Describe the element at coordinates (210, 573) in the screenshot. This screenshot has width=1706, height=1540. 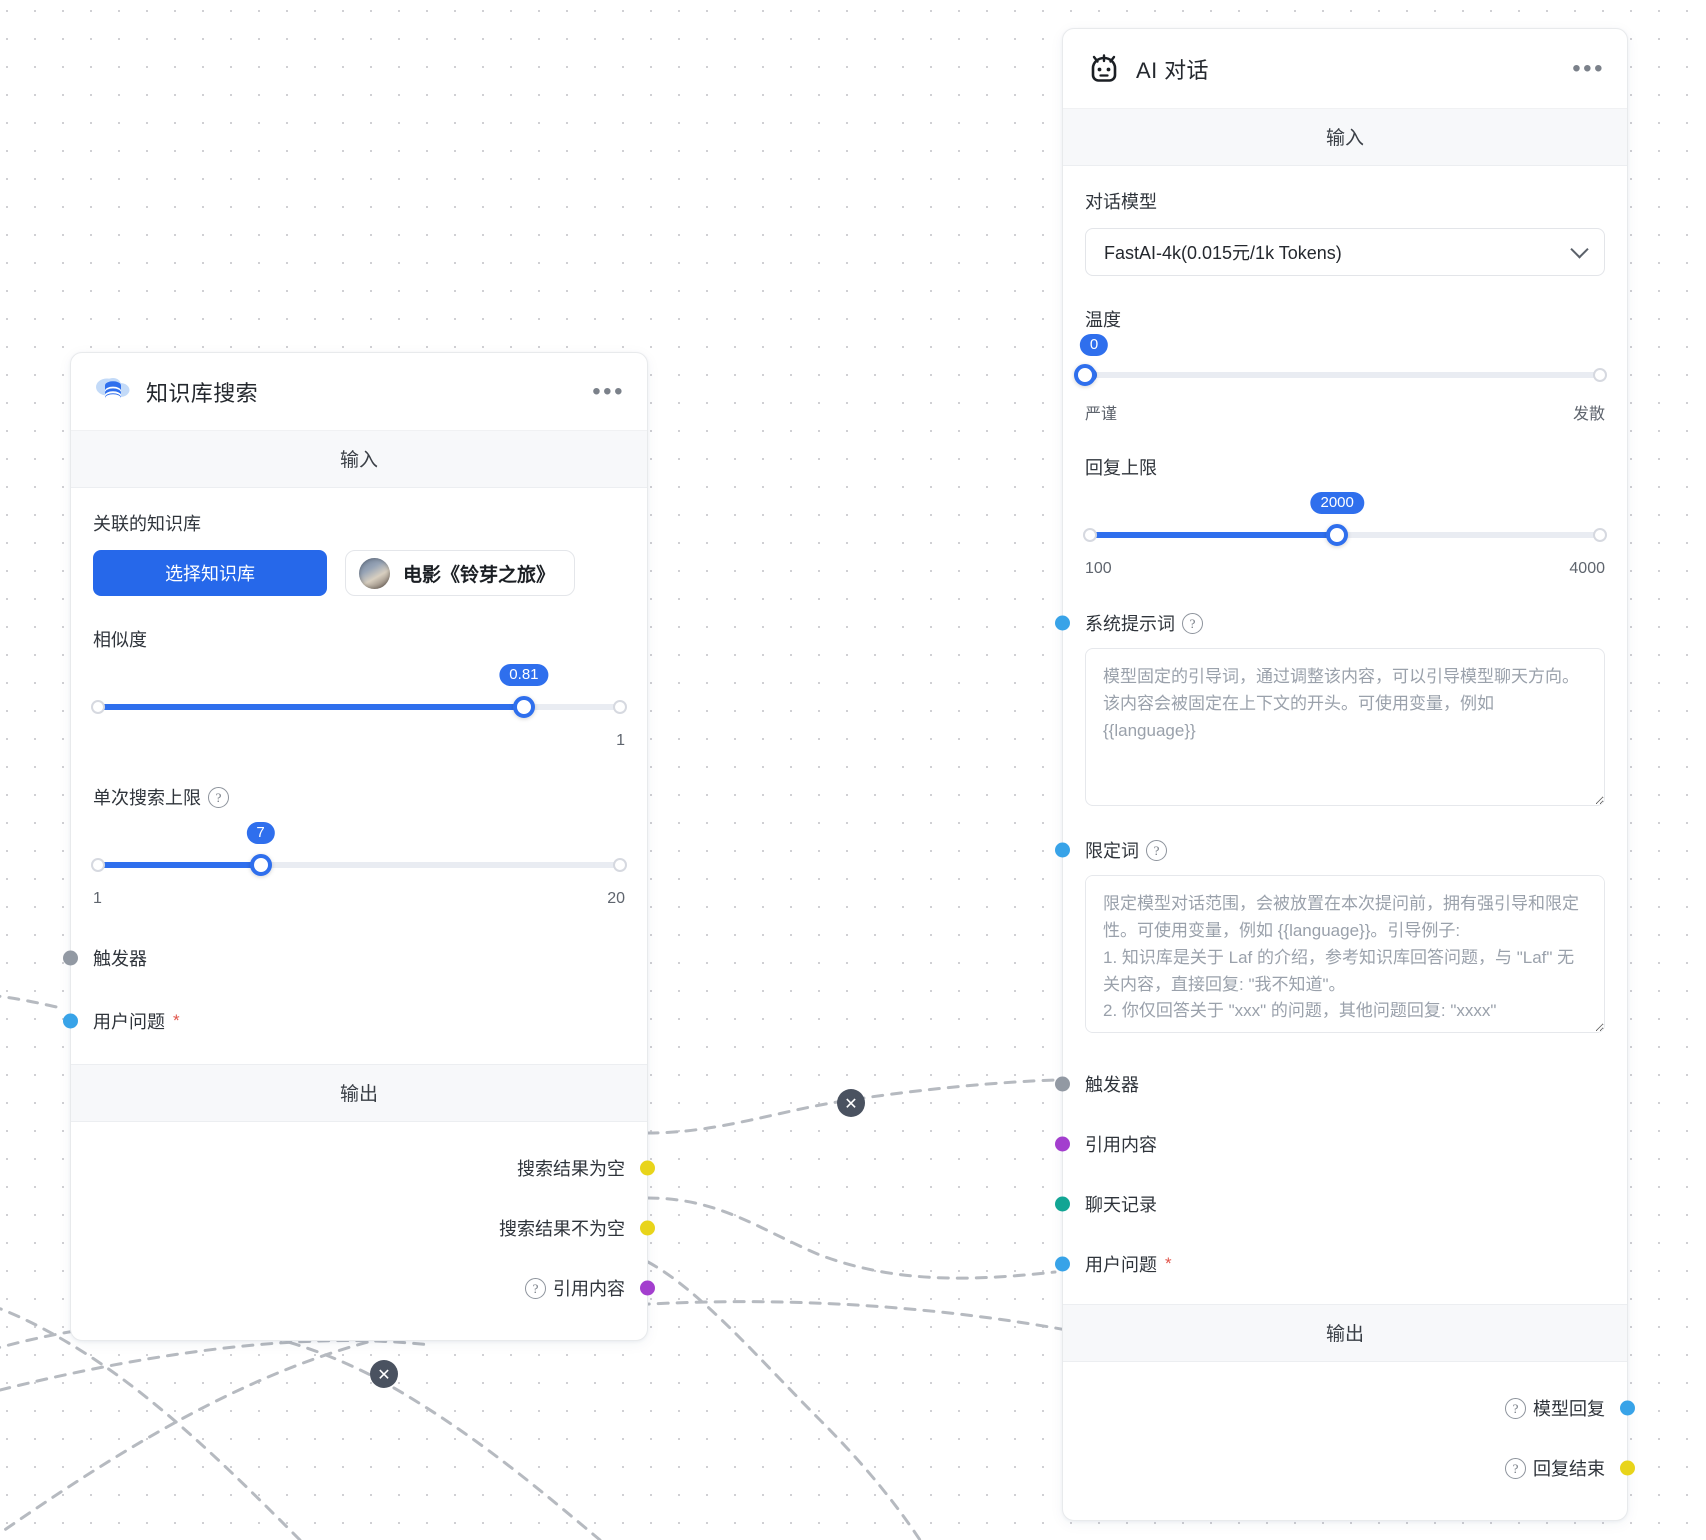
I see `select-kb-button: 选择知识库` at that location.